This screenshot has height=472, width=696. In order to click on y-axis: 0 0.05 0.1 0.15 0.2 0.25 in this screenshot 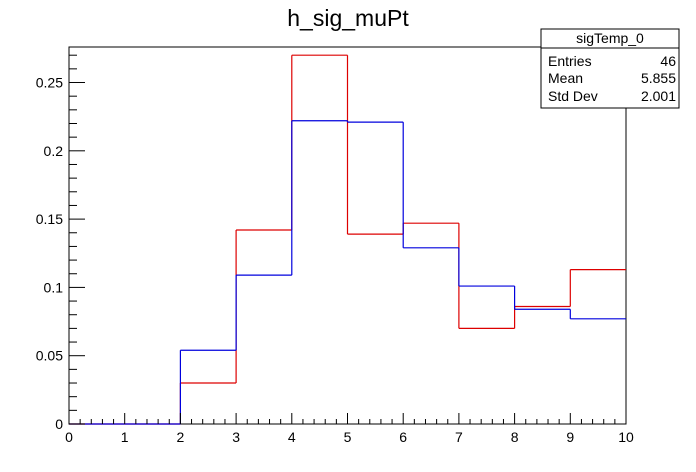, I will do `click(60, 243)`.